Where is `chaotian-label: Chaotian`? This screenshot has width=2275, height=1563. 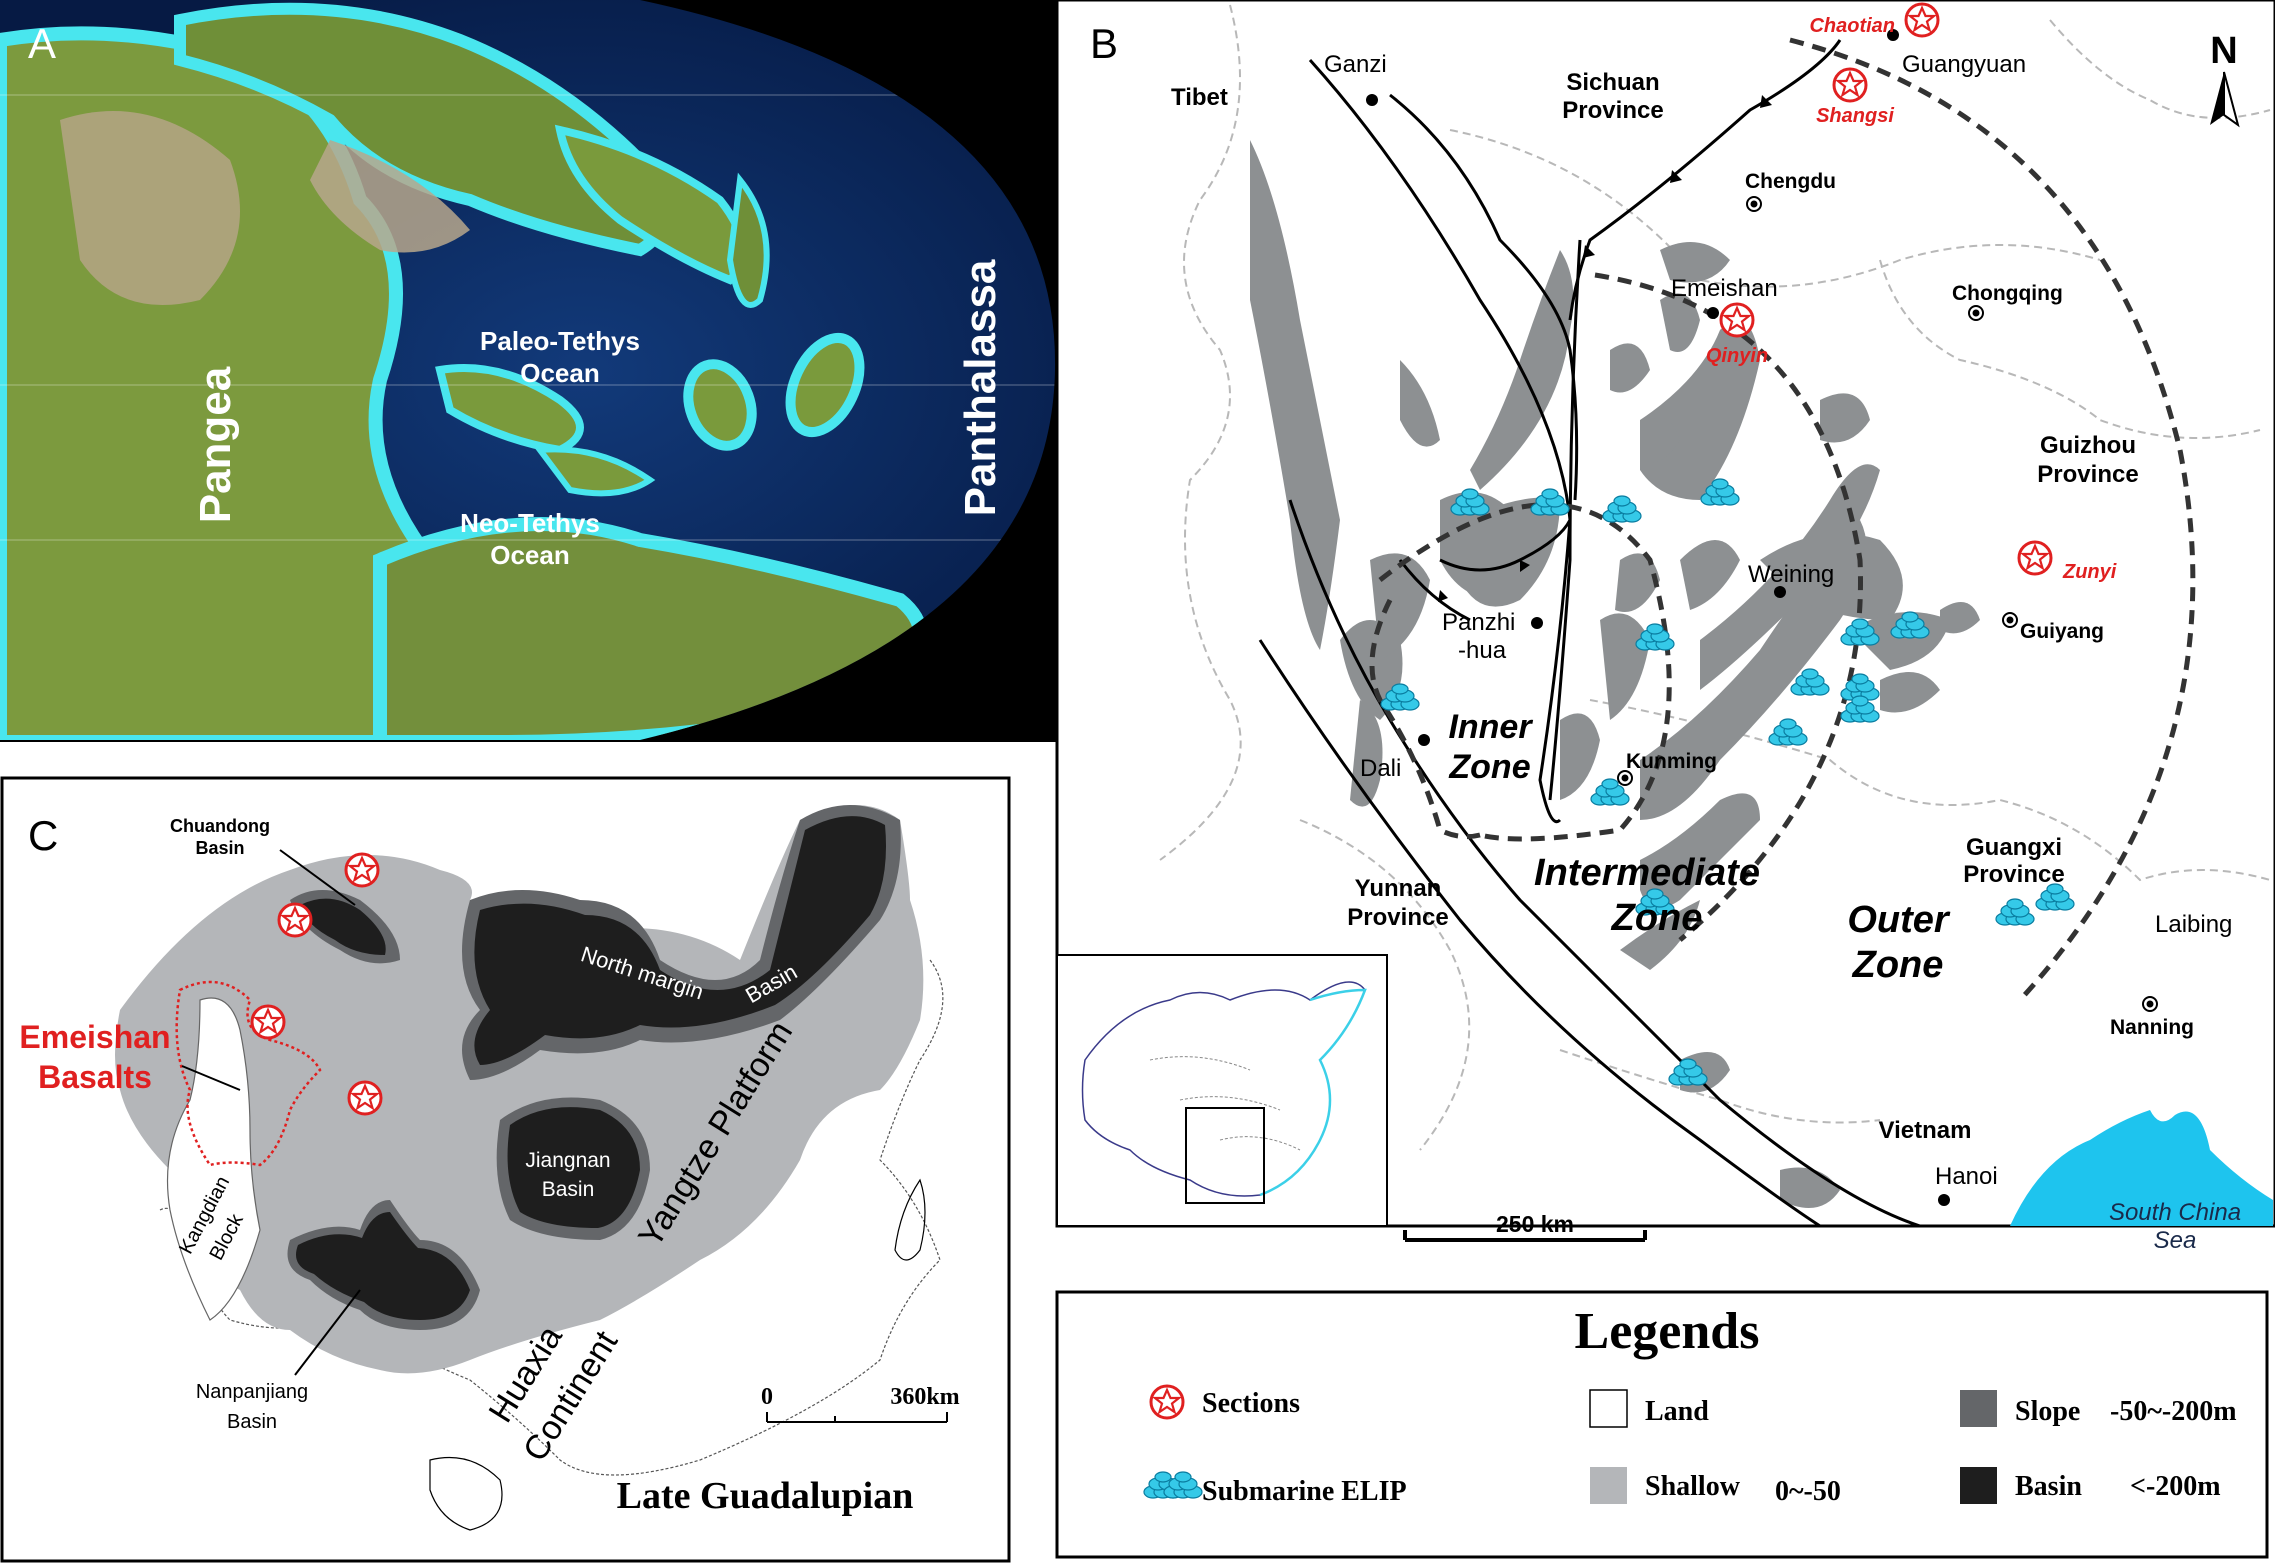
chaotian-label: Chaotian is located at coordinates (1852, 26).